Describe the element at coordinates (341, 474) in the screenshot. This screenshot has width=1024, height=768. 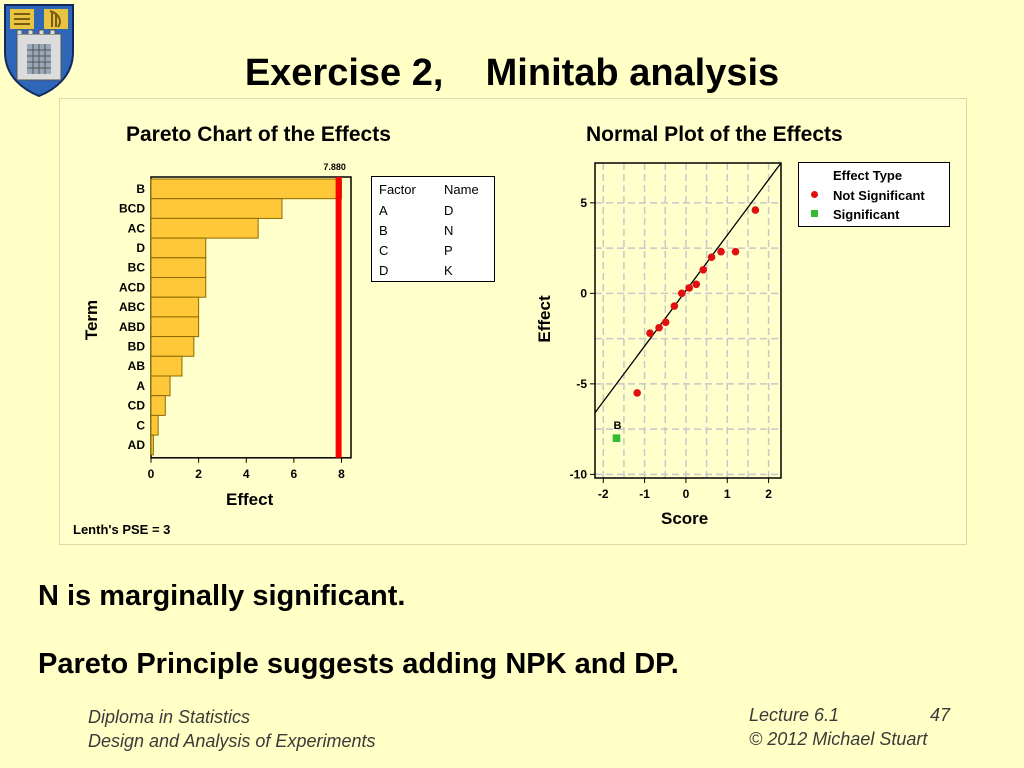
I see `pareto-x-tick-label: 8` at that location.